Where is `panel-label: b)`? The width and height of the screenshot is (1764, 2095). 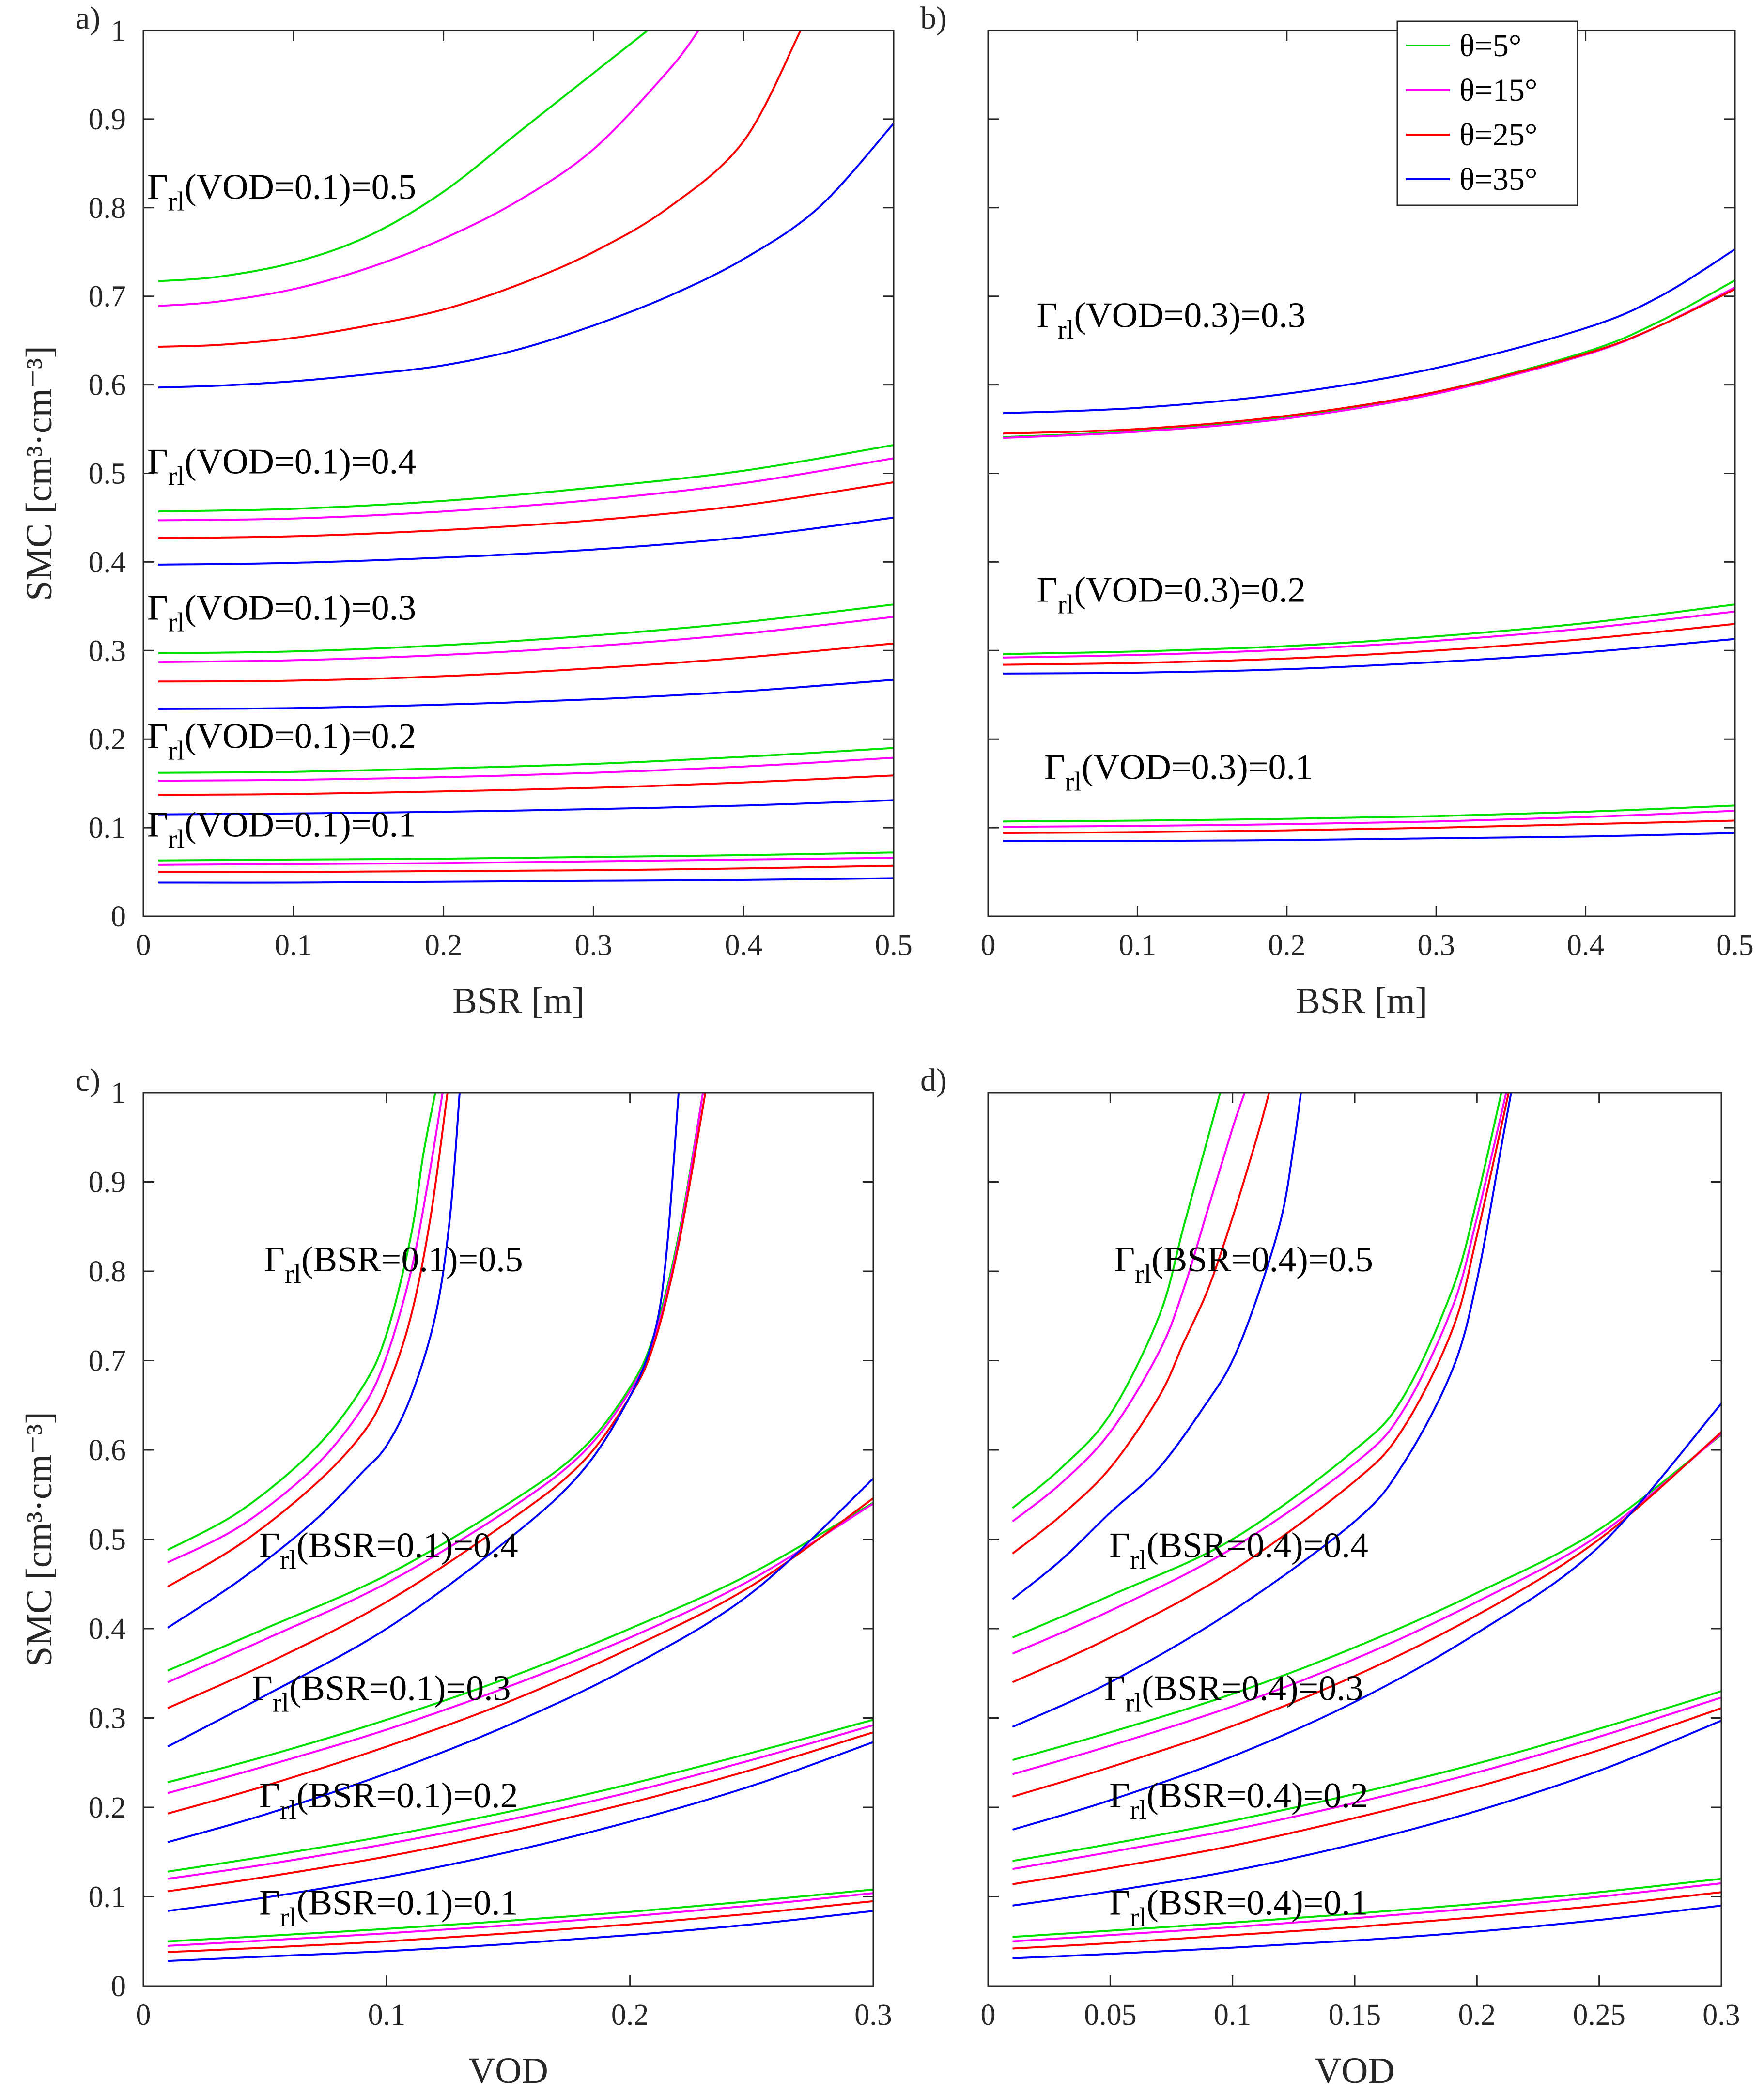
panel-label: b) is located at coordinates (933, 18).